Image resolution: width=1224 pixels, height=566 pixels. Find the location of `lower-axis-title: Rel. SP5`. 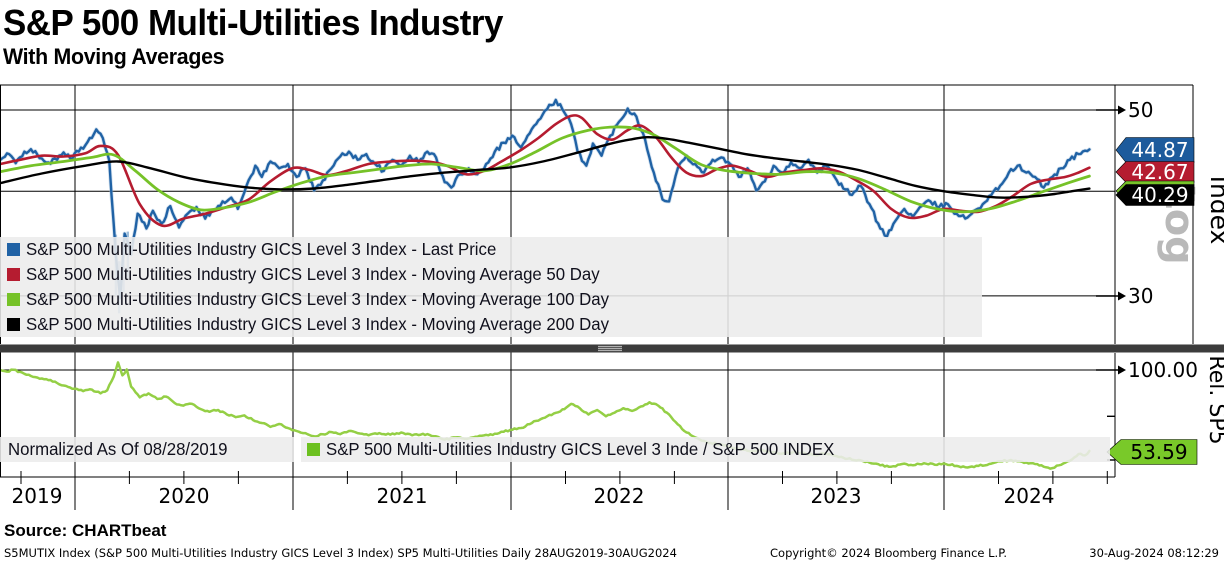

lower-axis-title: Rel. SP5 is located at coordinates (1214, 399).